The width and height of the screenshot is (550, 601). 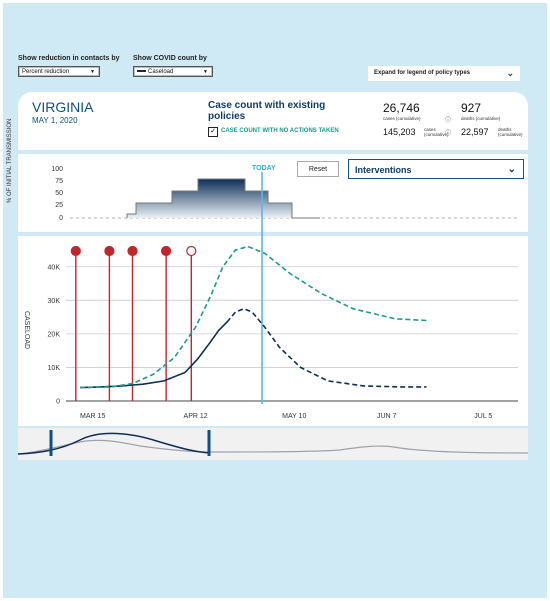 I want to click on reduction-select: Percent reduction ▼, so click(x=59, y=71).